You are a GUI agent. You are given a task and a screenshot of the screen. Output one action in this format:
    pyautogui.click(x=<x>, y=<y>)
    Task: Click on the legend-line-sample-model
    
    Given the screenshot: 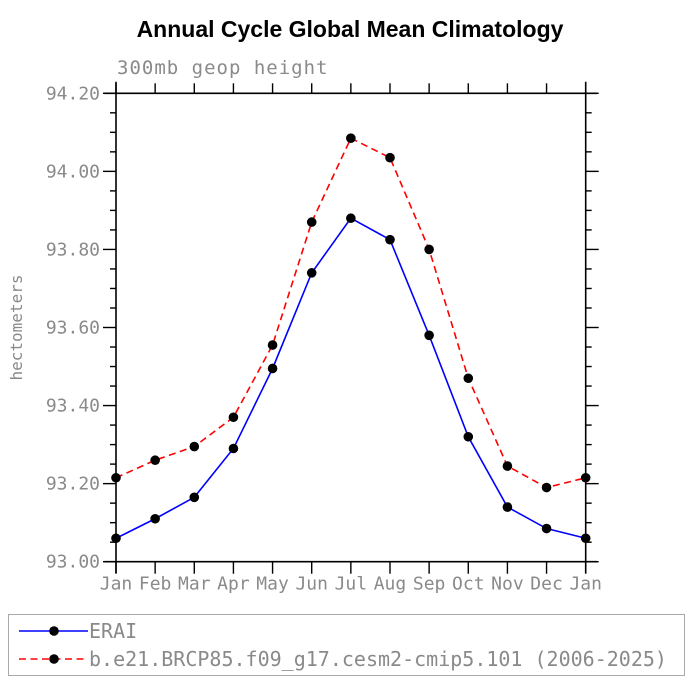 What is the action you would take?
    pyautogui.click(x=53, y=659)
    